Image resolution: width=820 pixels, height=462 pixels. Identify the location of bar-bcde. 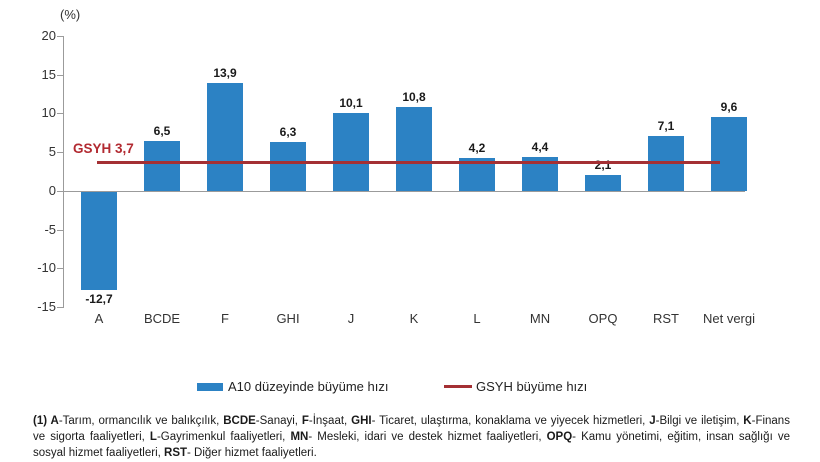
(162, 165).